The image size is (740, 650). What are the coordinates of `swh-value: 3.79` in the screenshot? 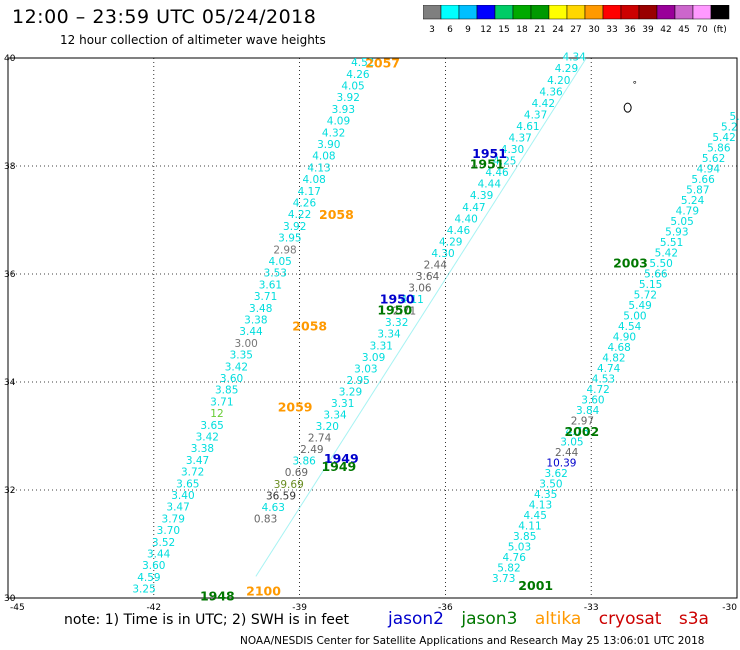 It's located at (173, 519).